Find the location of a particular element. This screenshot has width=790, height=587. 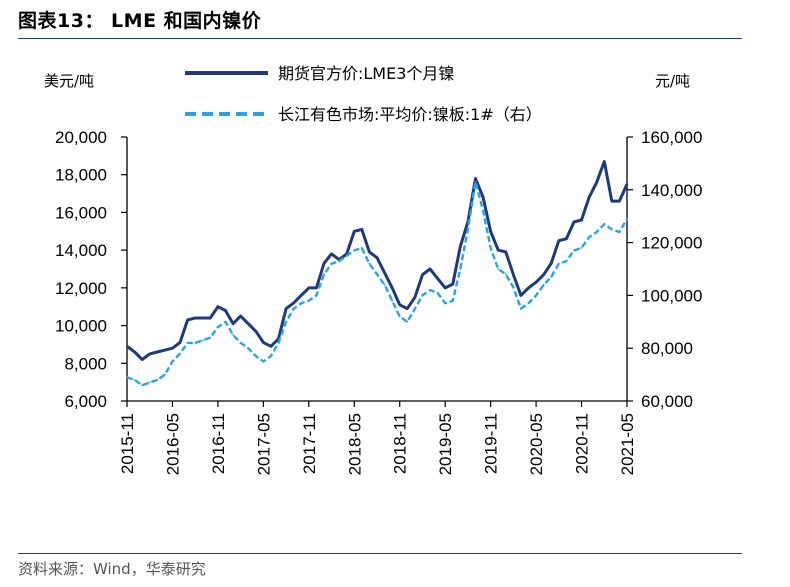

legend-label-lme: 期货官方价:LME3个月镍 is located at coordinates (366, 73).